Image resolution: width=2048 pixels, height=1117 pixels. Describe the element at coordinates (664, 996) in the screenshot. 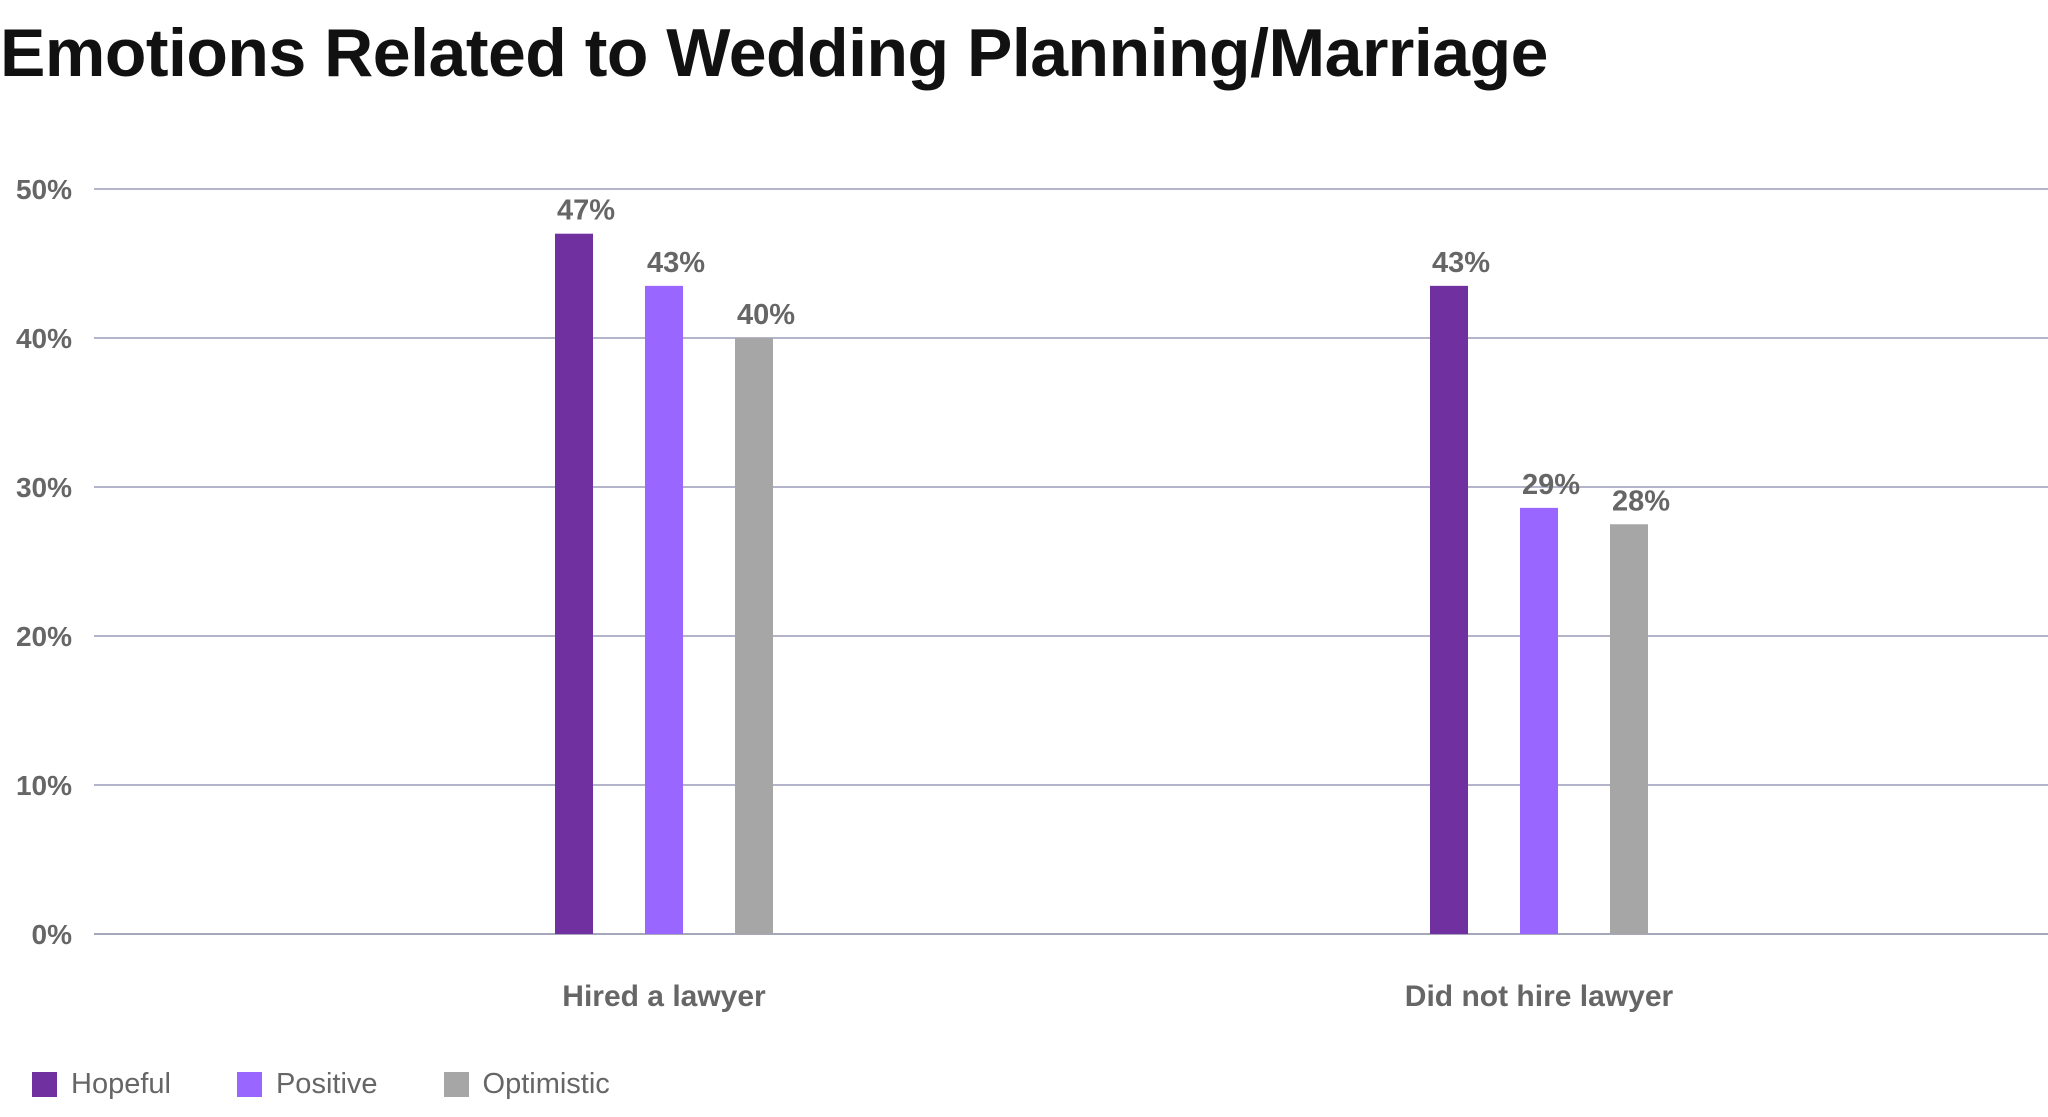

I see `category-label: Hired a lawyer` at that location.